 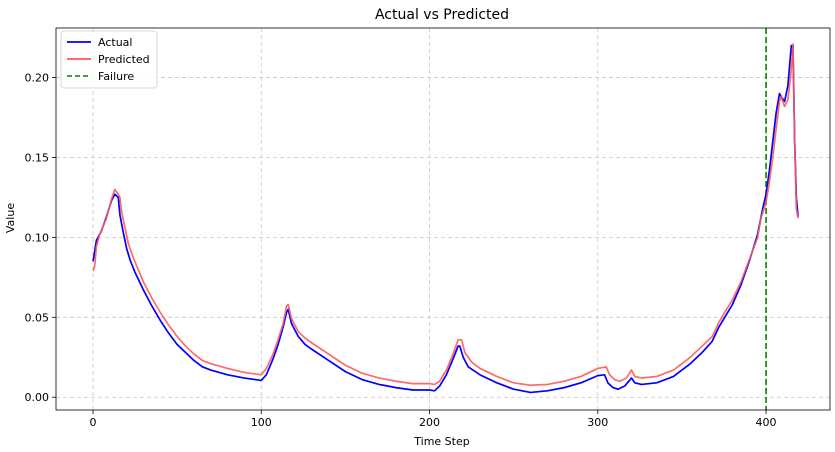 I want to click on legend-label-actual: Actual, so click(x=115, y=42).